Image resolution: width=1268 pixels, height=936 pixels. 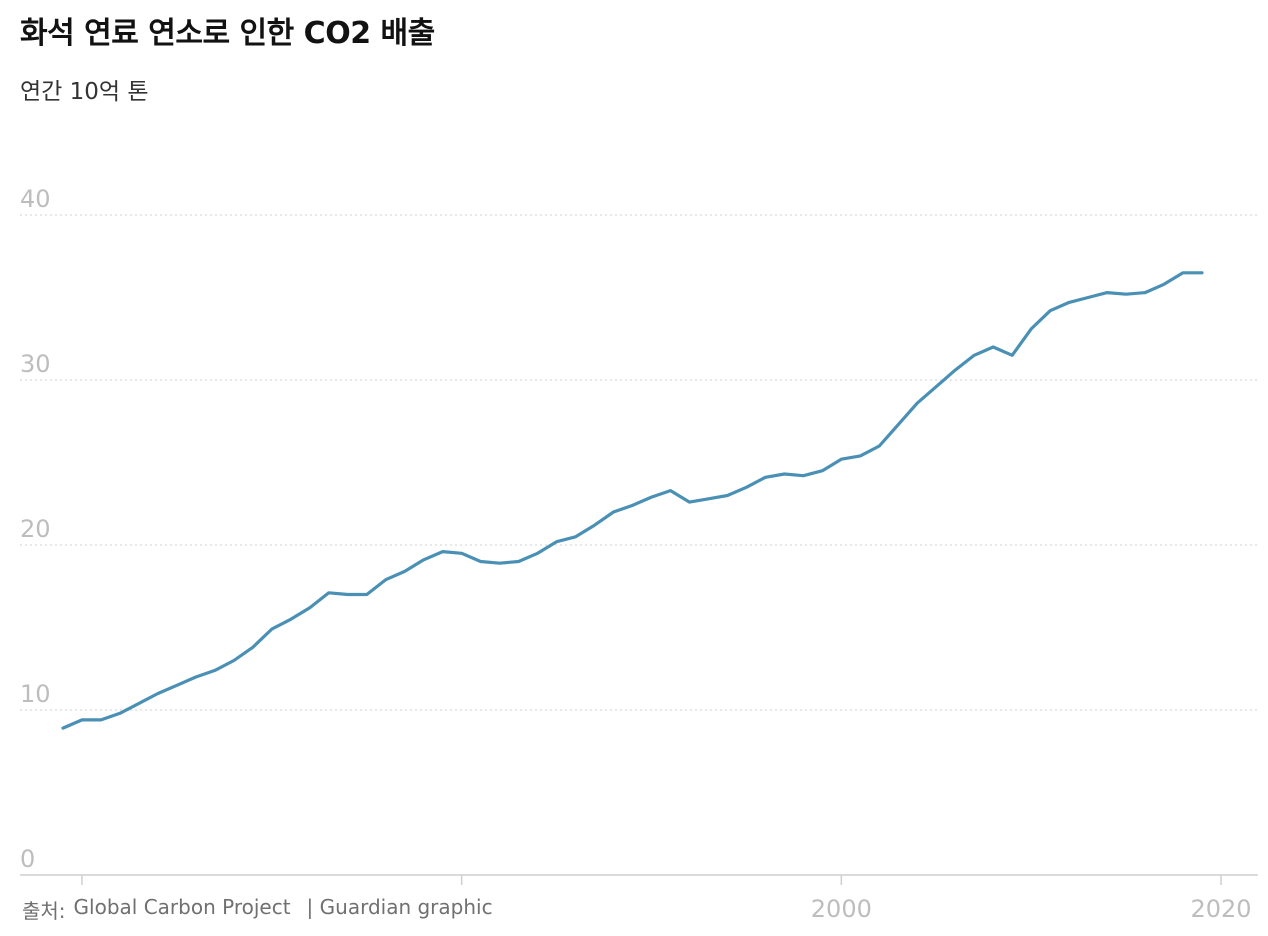 I want to click on chart-subtitle: 연간 10억 톤, so click(x=84, y=92).